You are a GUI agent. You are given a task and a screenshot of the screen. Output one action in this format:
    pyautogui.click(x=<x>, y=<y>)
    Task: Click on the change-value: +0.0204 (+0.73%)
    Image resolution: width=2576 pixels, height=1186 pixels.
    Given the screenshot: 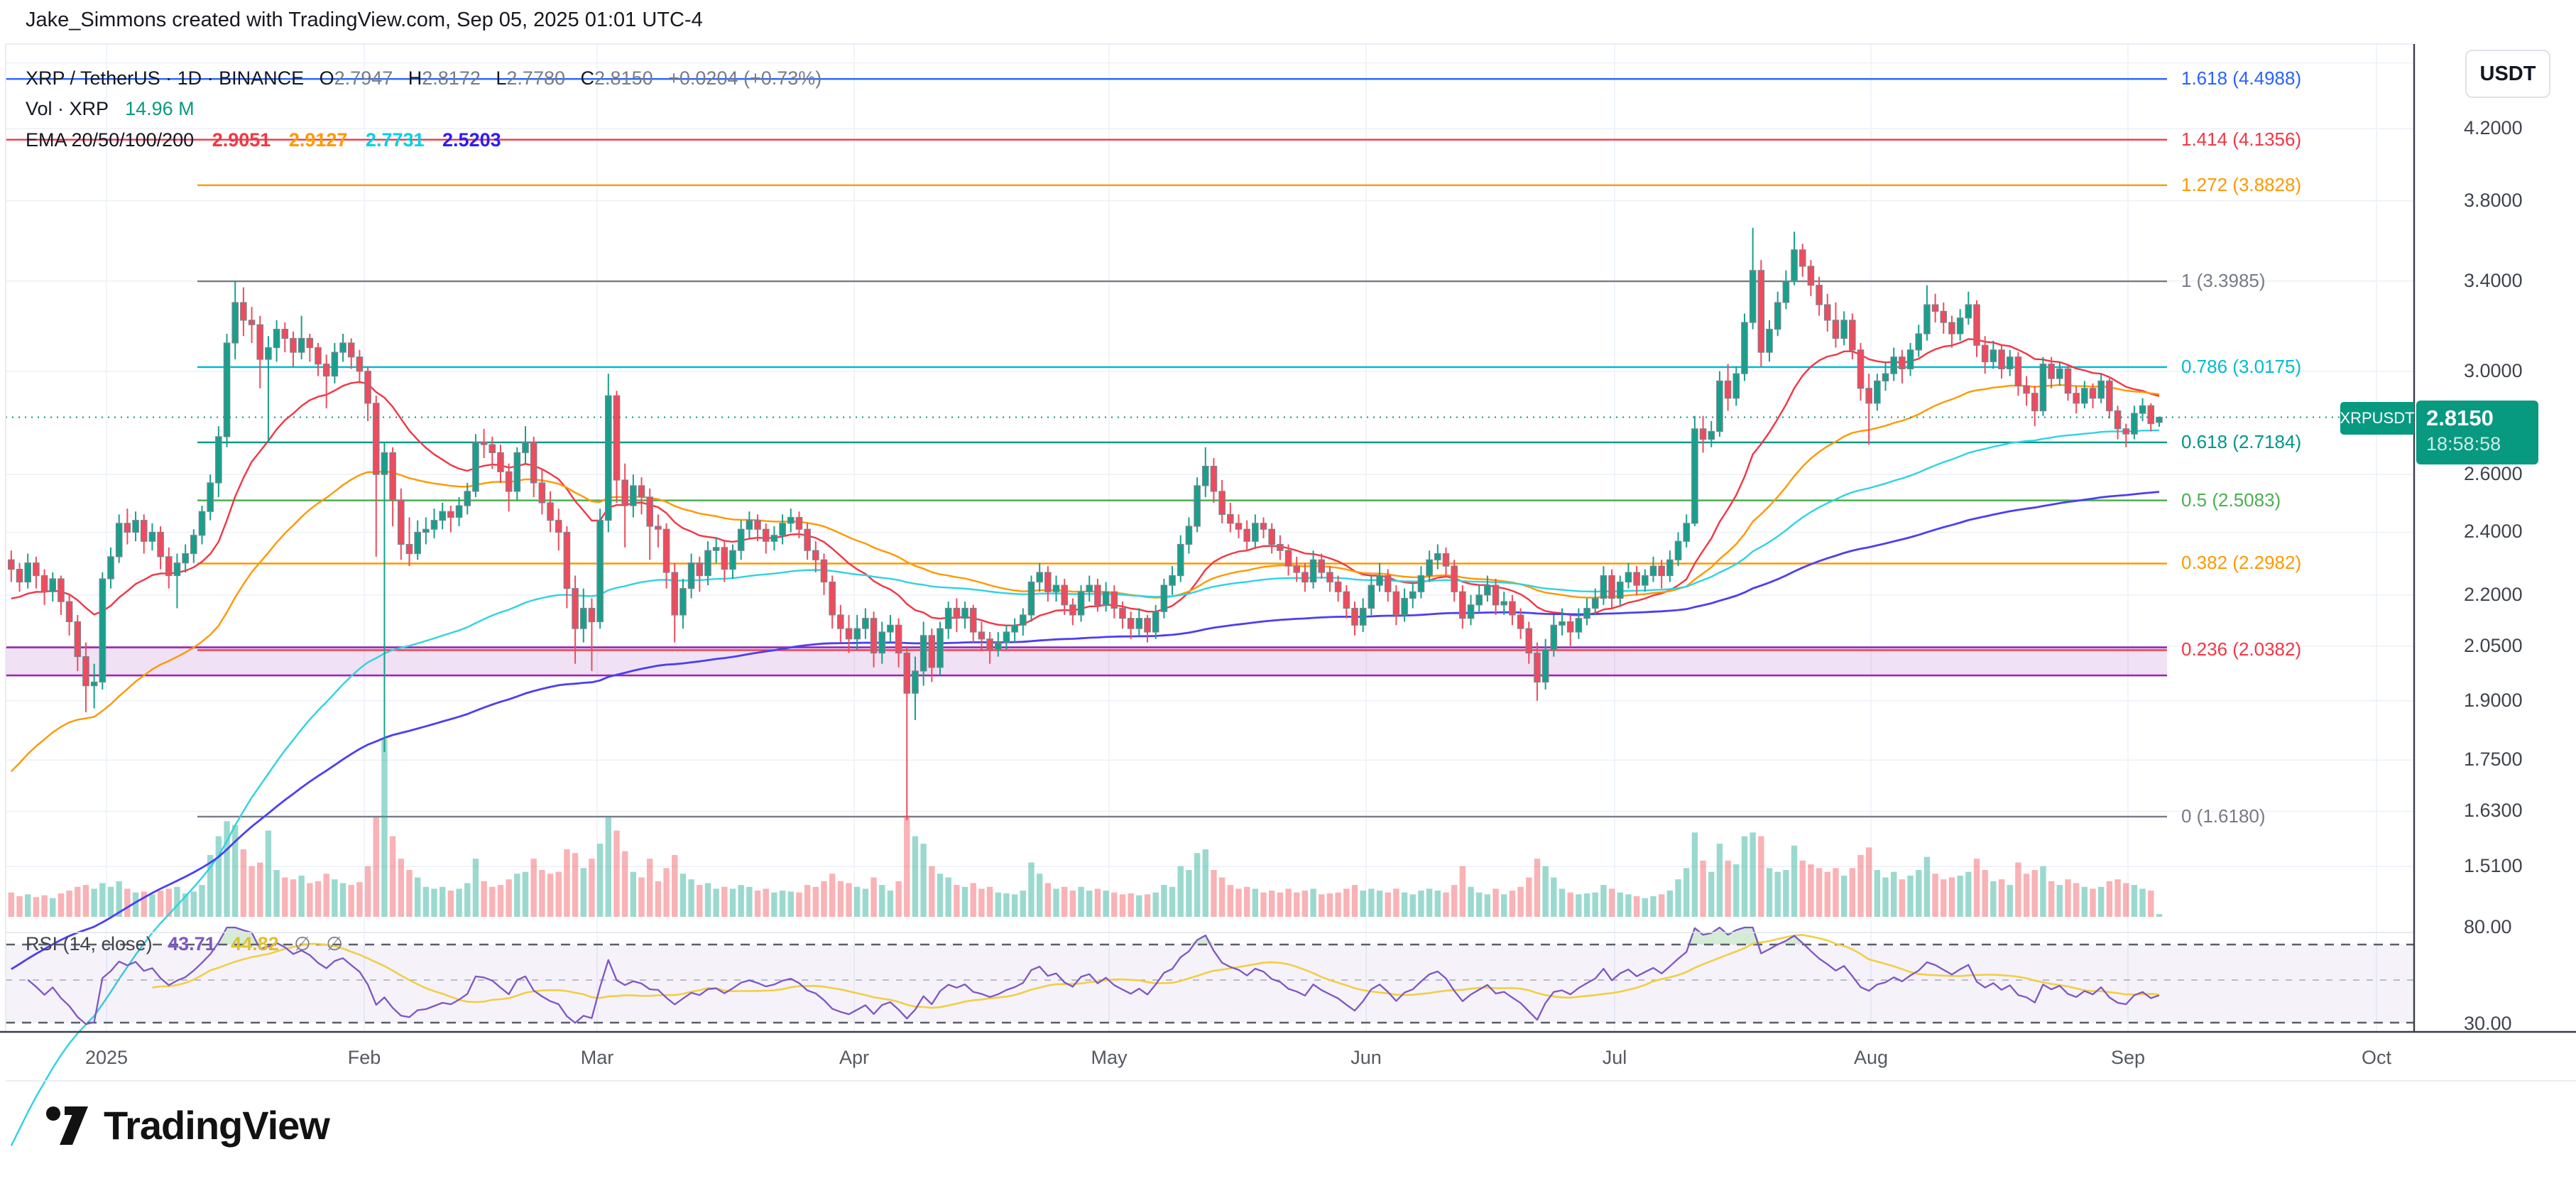 What is the action you would take?
    pyautogui.click(x=745, y=78)
    